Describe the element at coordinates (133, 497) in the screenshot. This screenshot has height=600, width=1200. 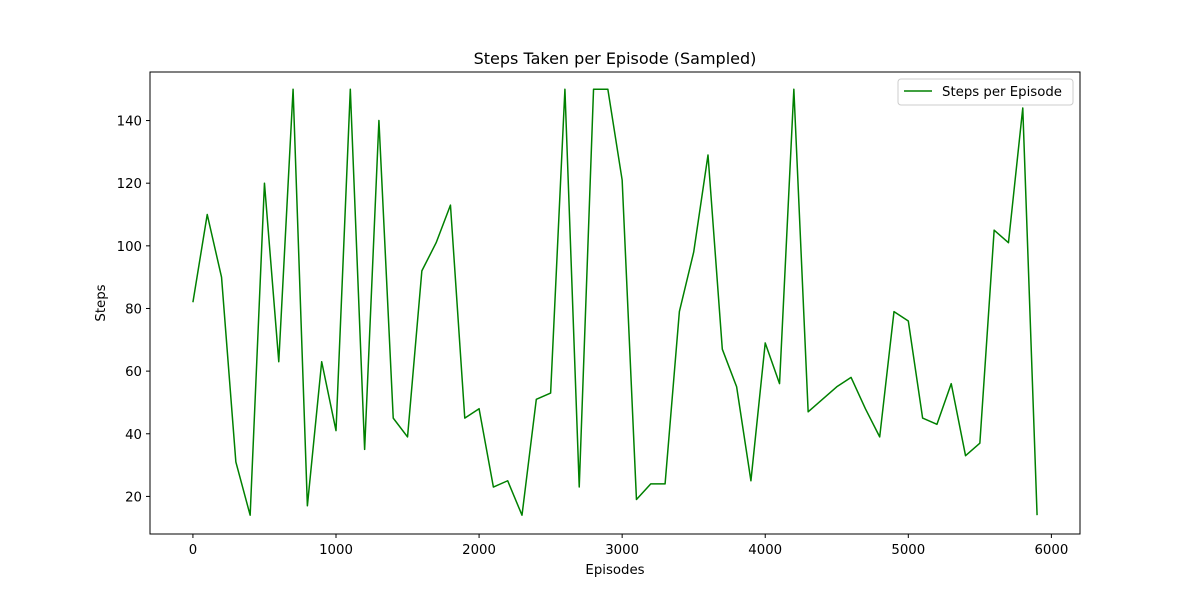
I see `y-tick-label: 20` at that location.